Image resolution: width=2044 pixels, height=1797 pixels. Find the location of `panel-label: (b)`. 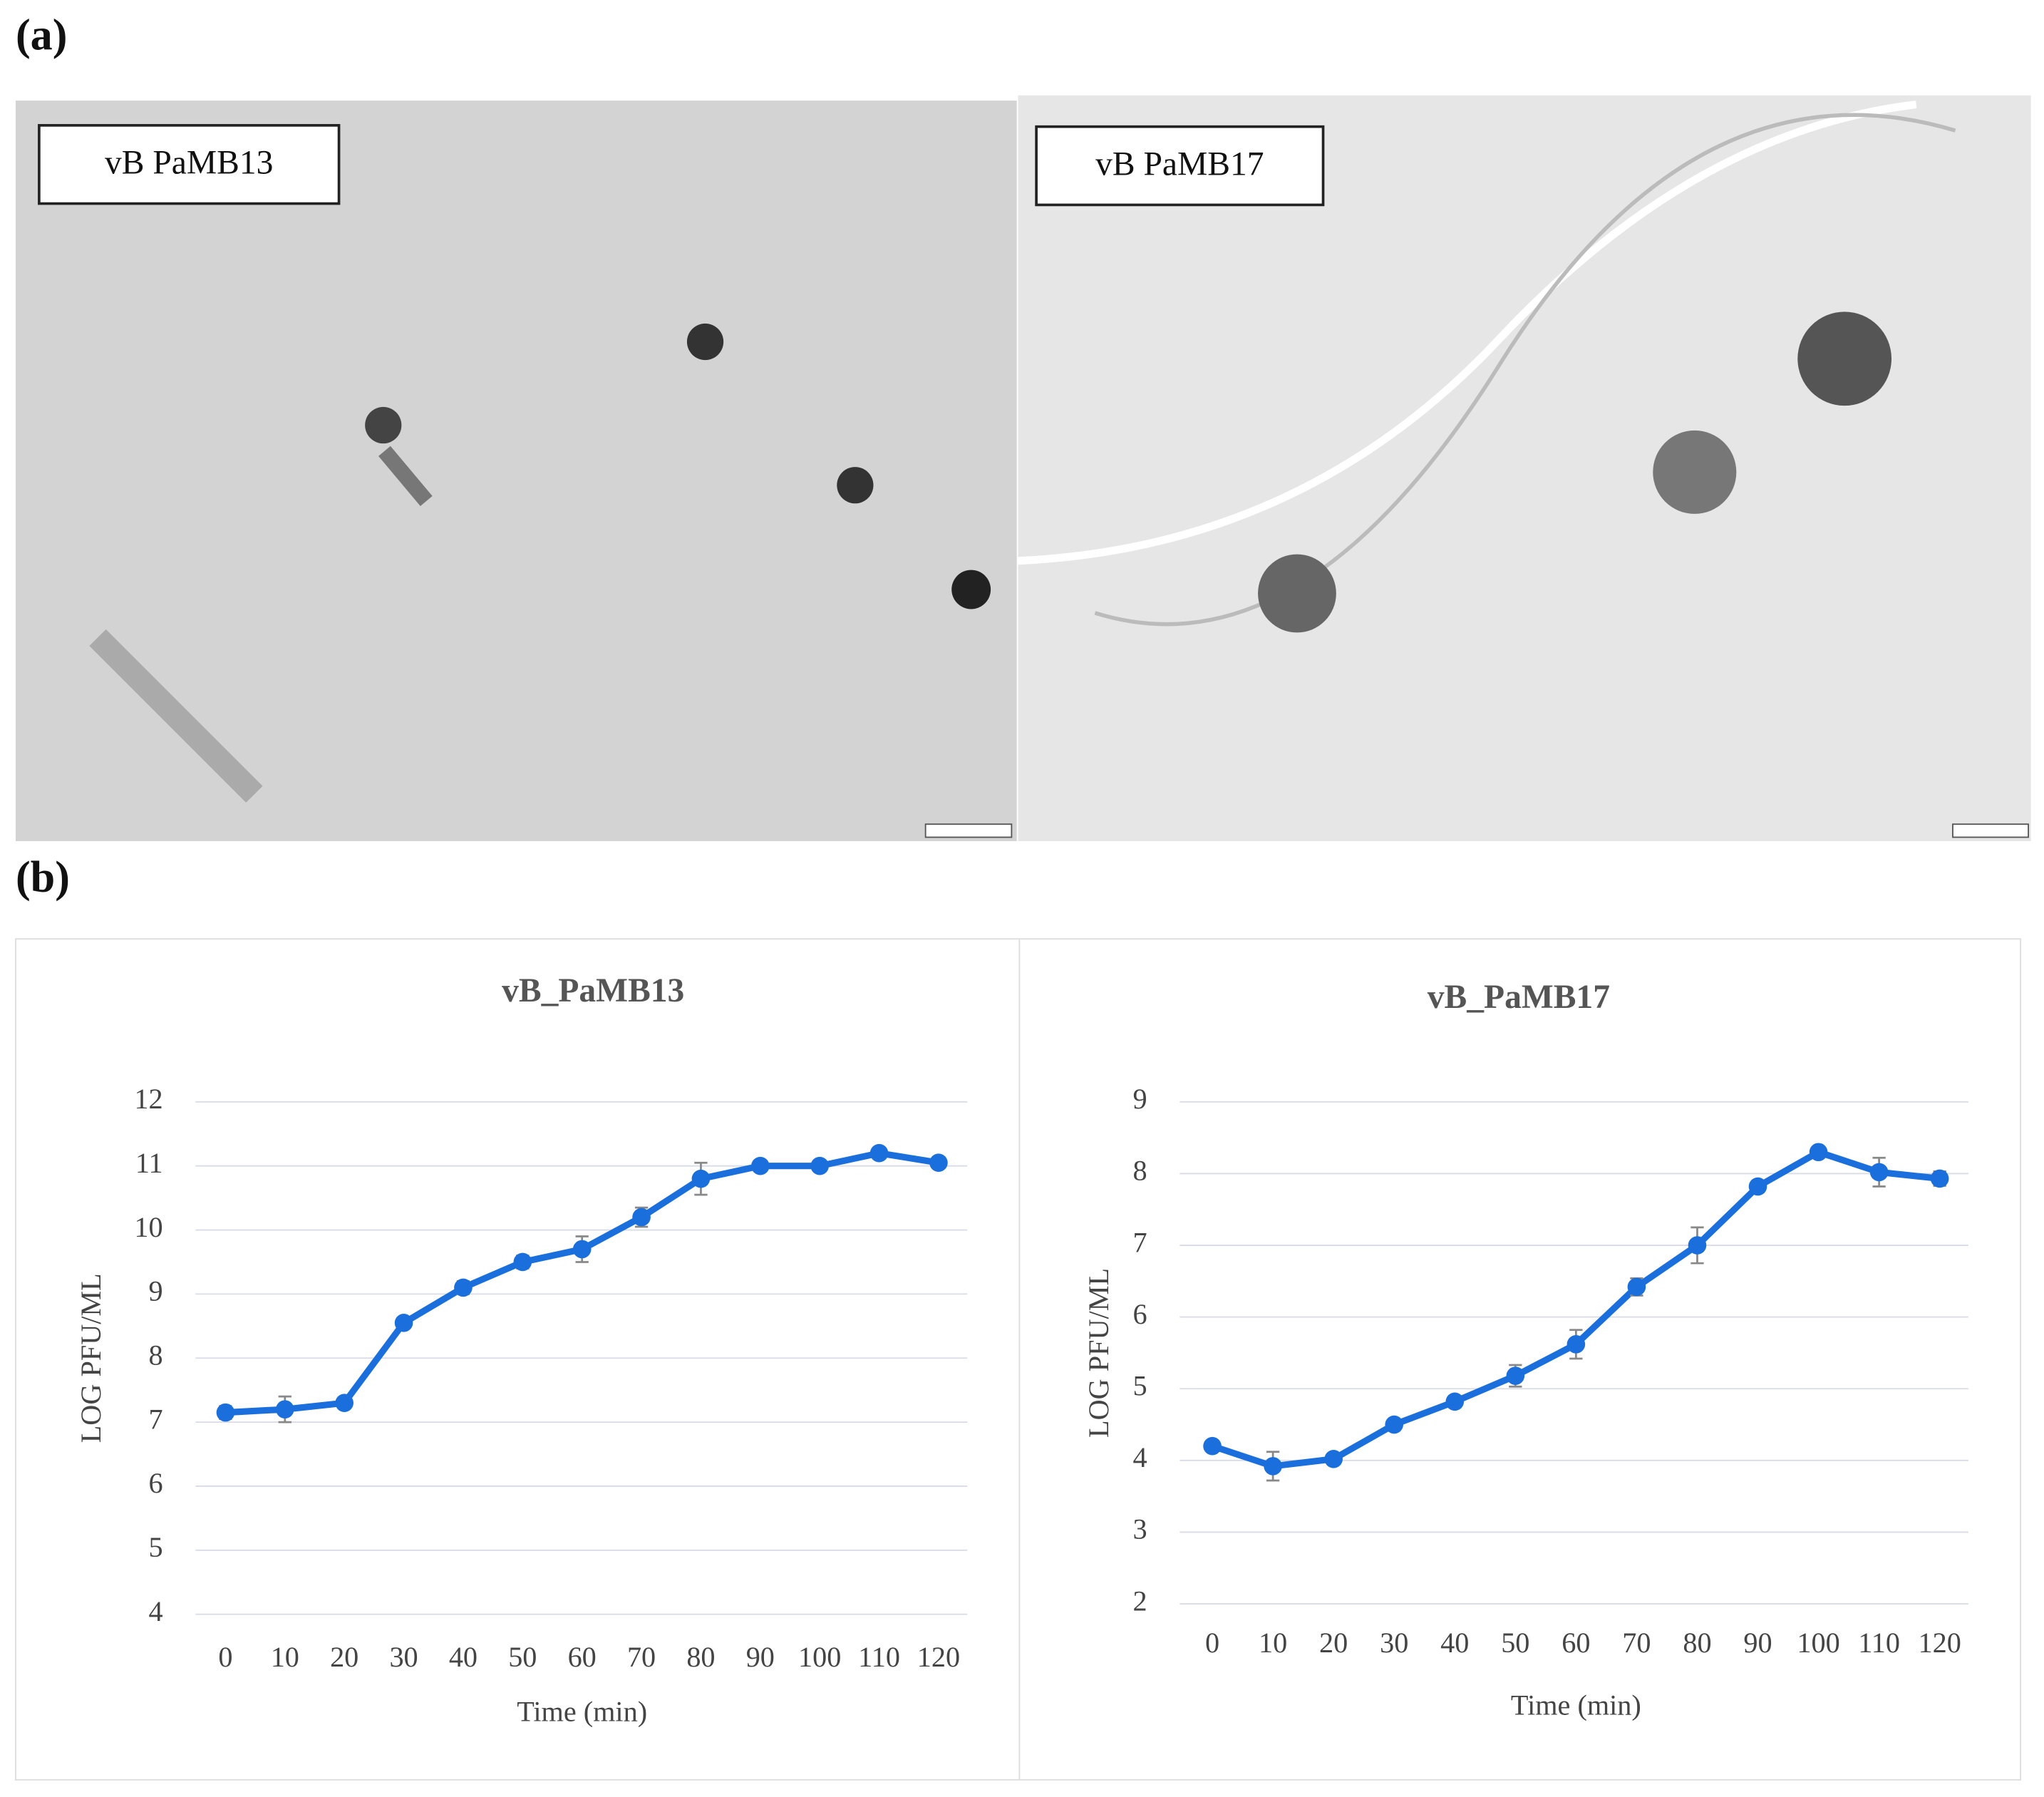

panel-label: (b) is located at coordinates (43, 877).